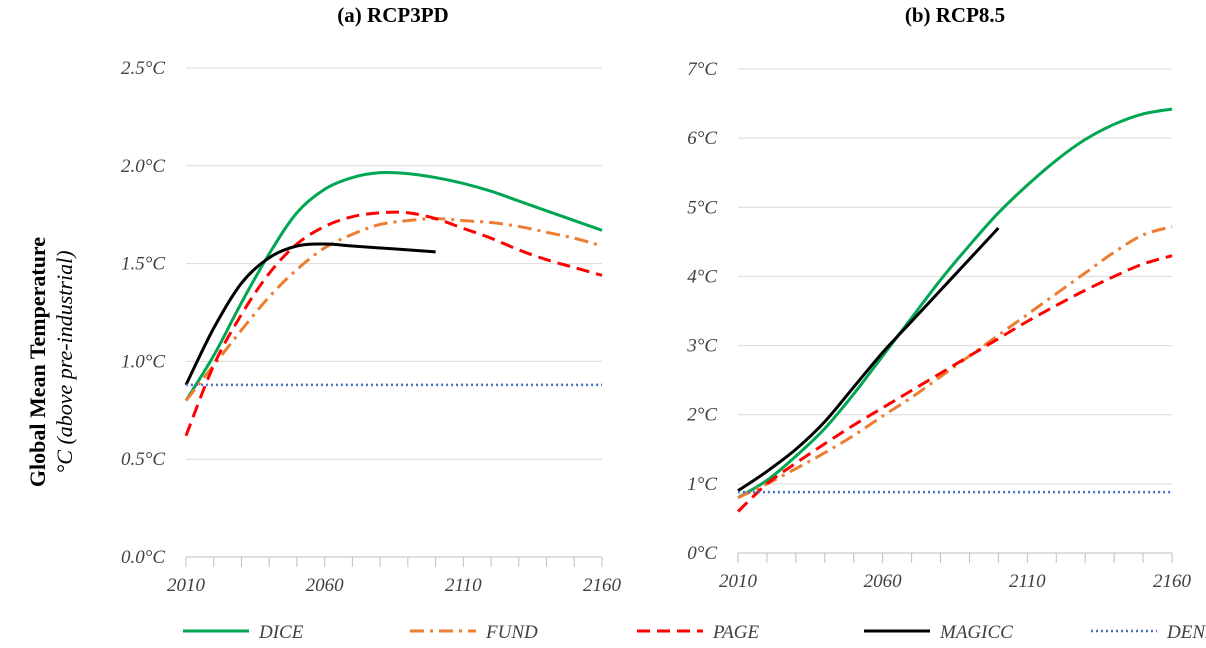  I want to click on y-tick-label: 4°C, so click(702, 276).